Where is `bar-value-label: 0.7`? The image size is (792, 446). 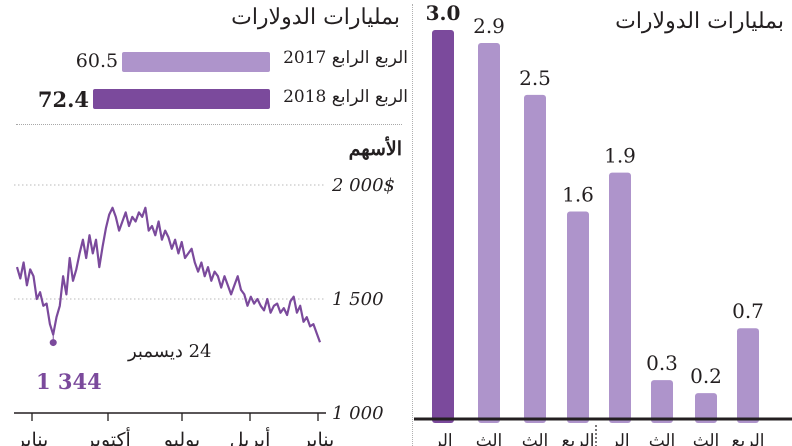
bar-value-label: 0.7 is located at coordinates (748, 311).